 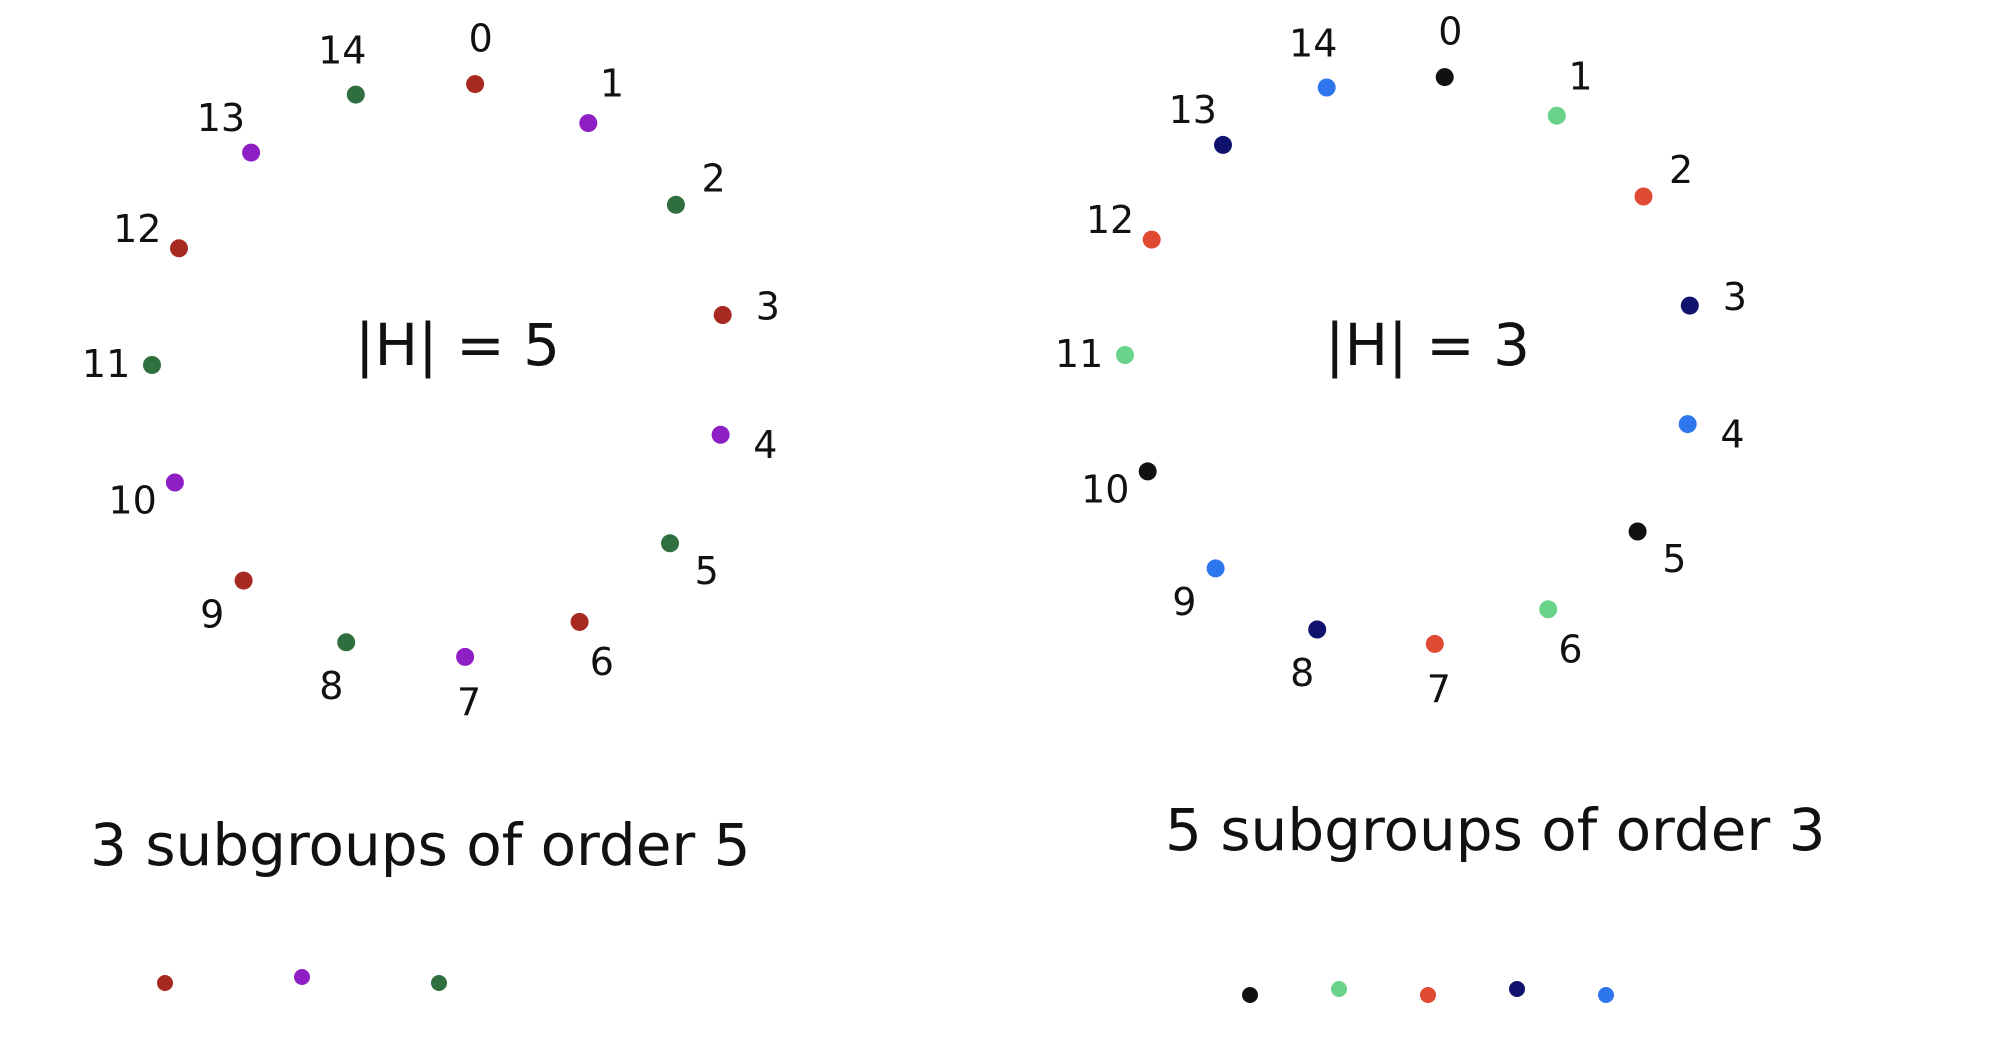 I want to click on left-element-0-dot, so click(x=475, y=84).